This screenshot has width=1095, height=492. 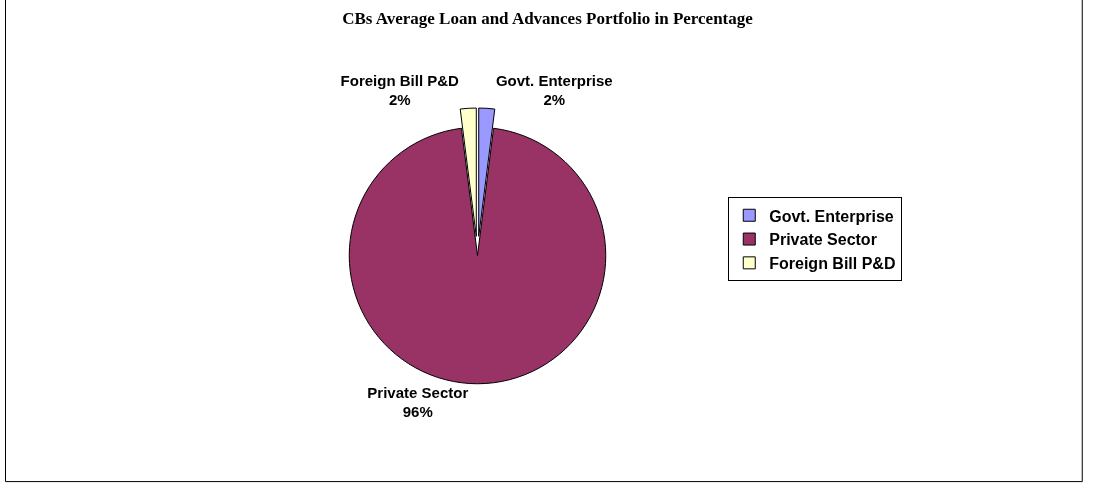 What do you see at coordinates (418, 392) in the screenshot?
I see `slice-label: Private Sector` at bounding box center [418, 392].